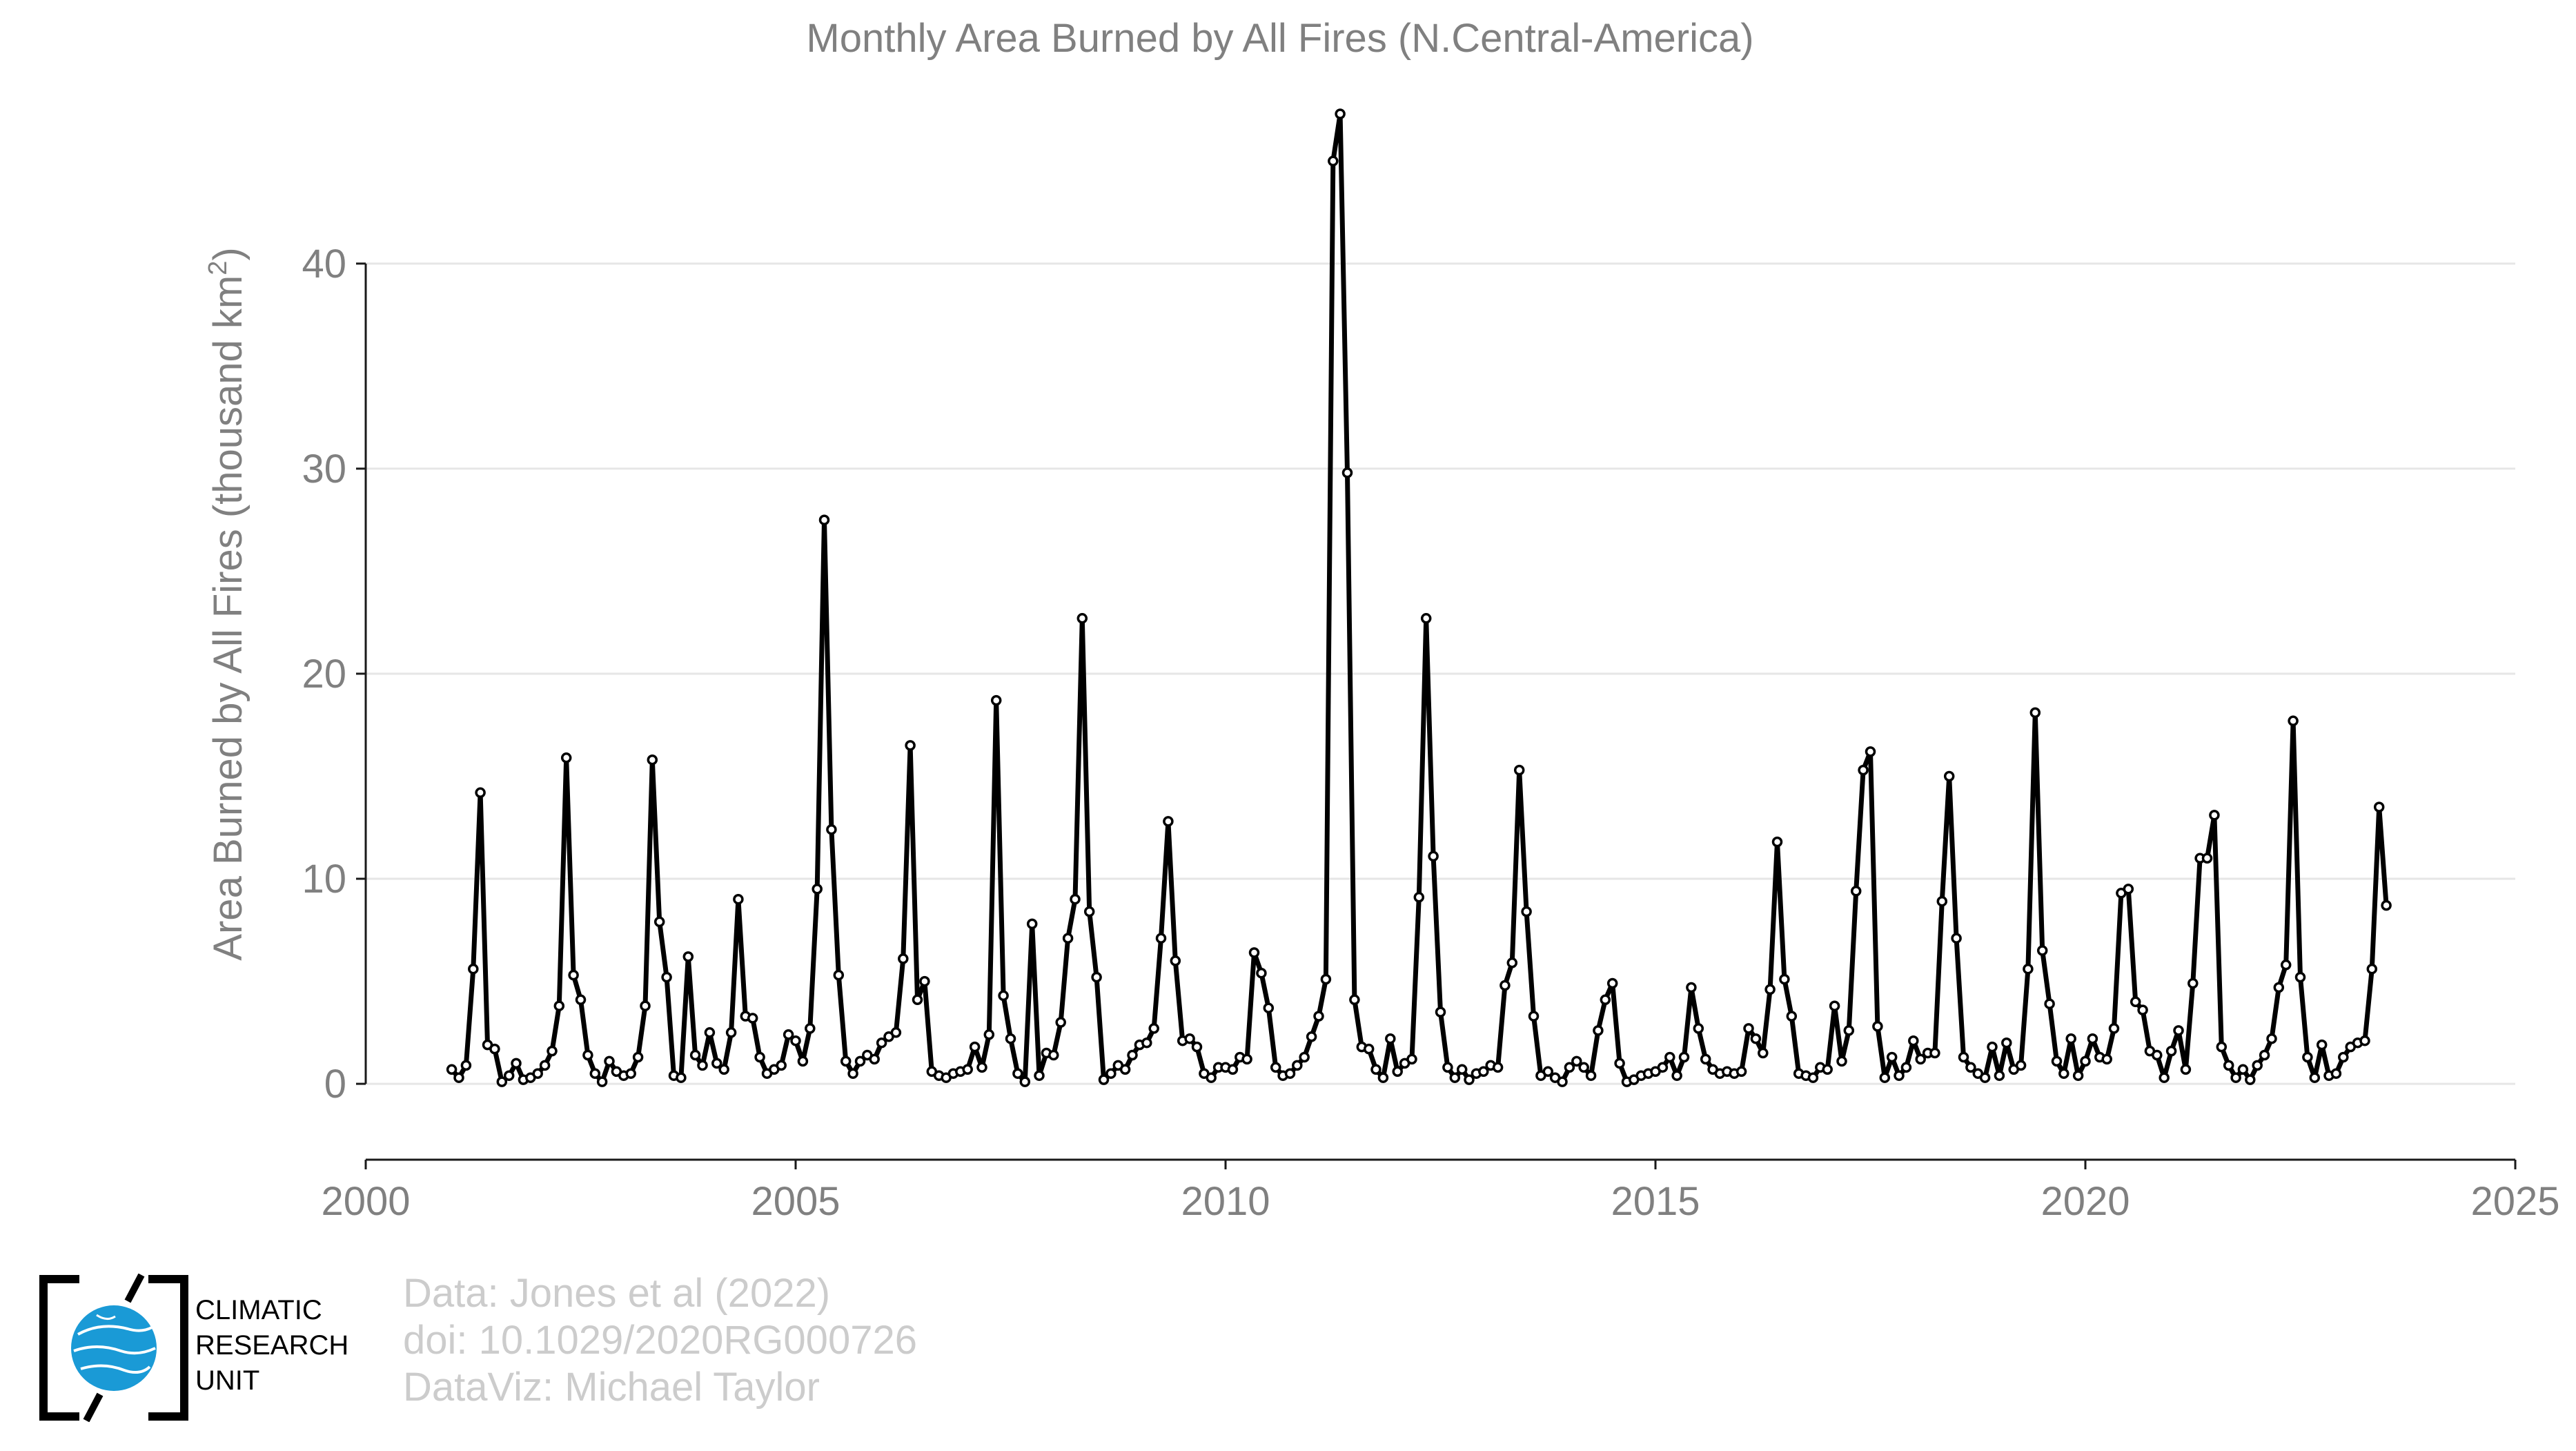 The height and width of the screenshot is (1451, 2576). I want to click on y-axis-label-text: Area Burned by All Fires (thousand km, so click(228, 618).